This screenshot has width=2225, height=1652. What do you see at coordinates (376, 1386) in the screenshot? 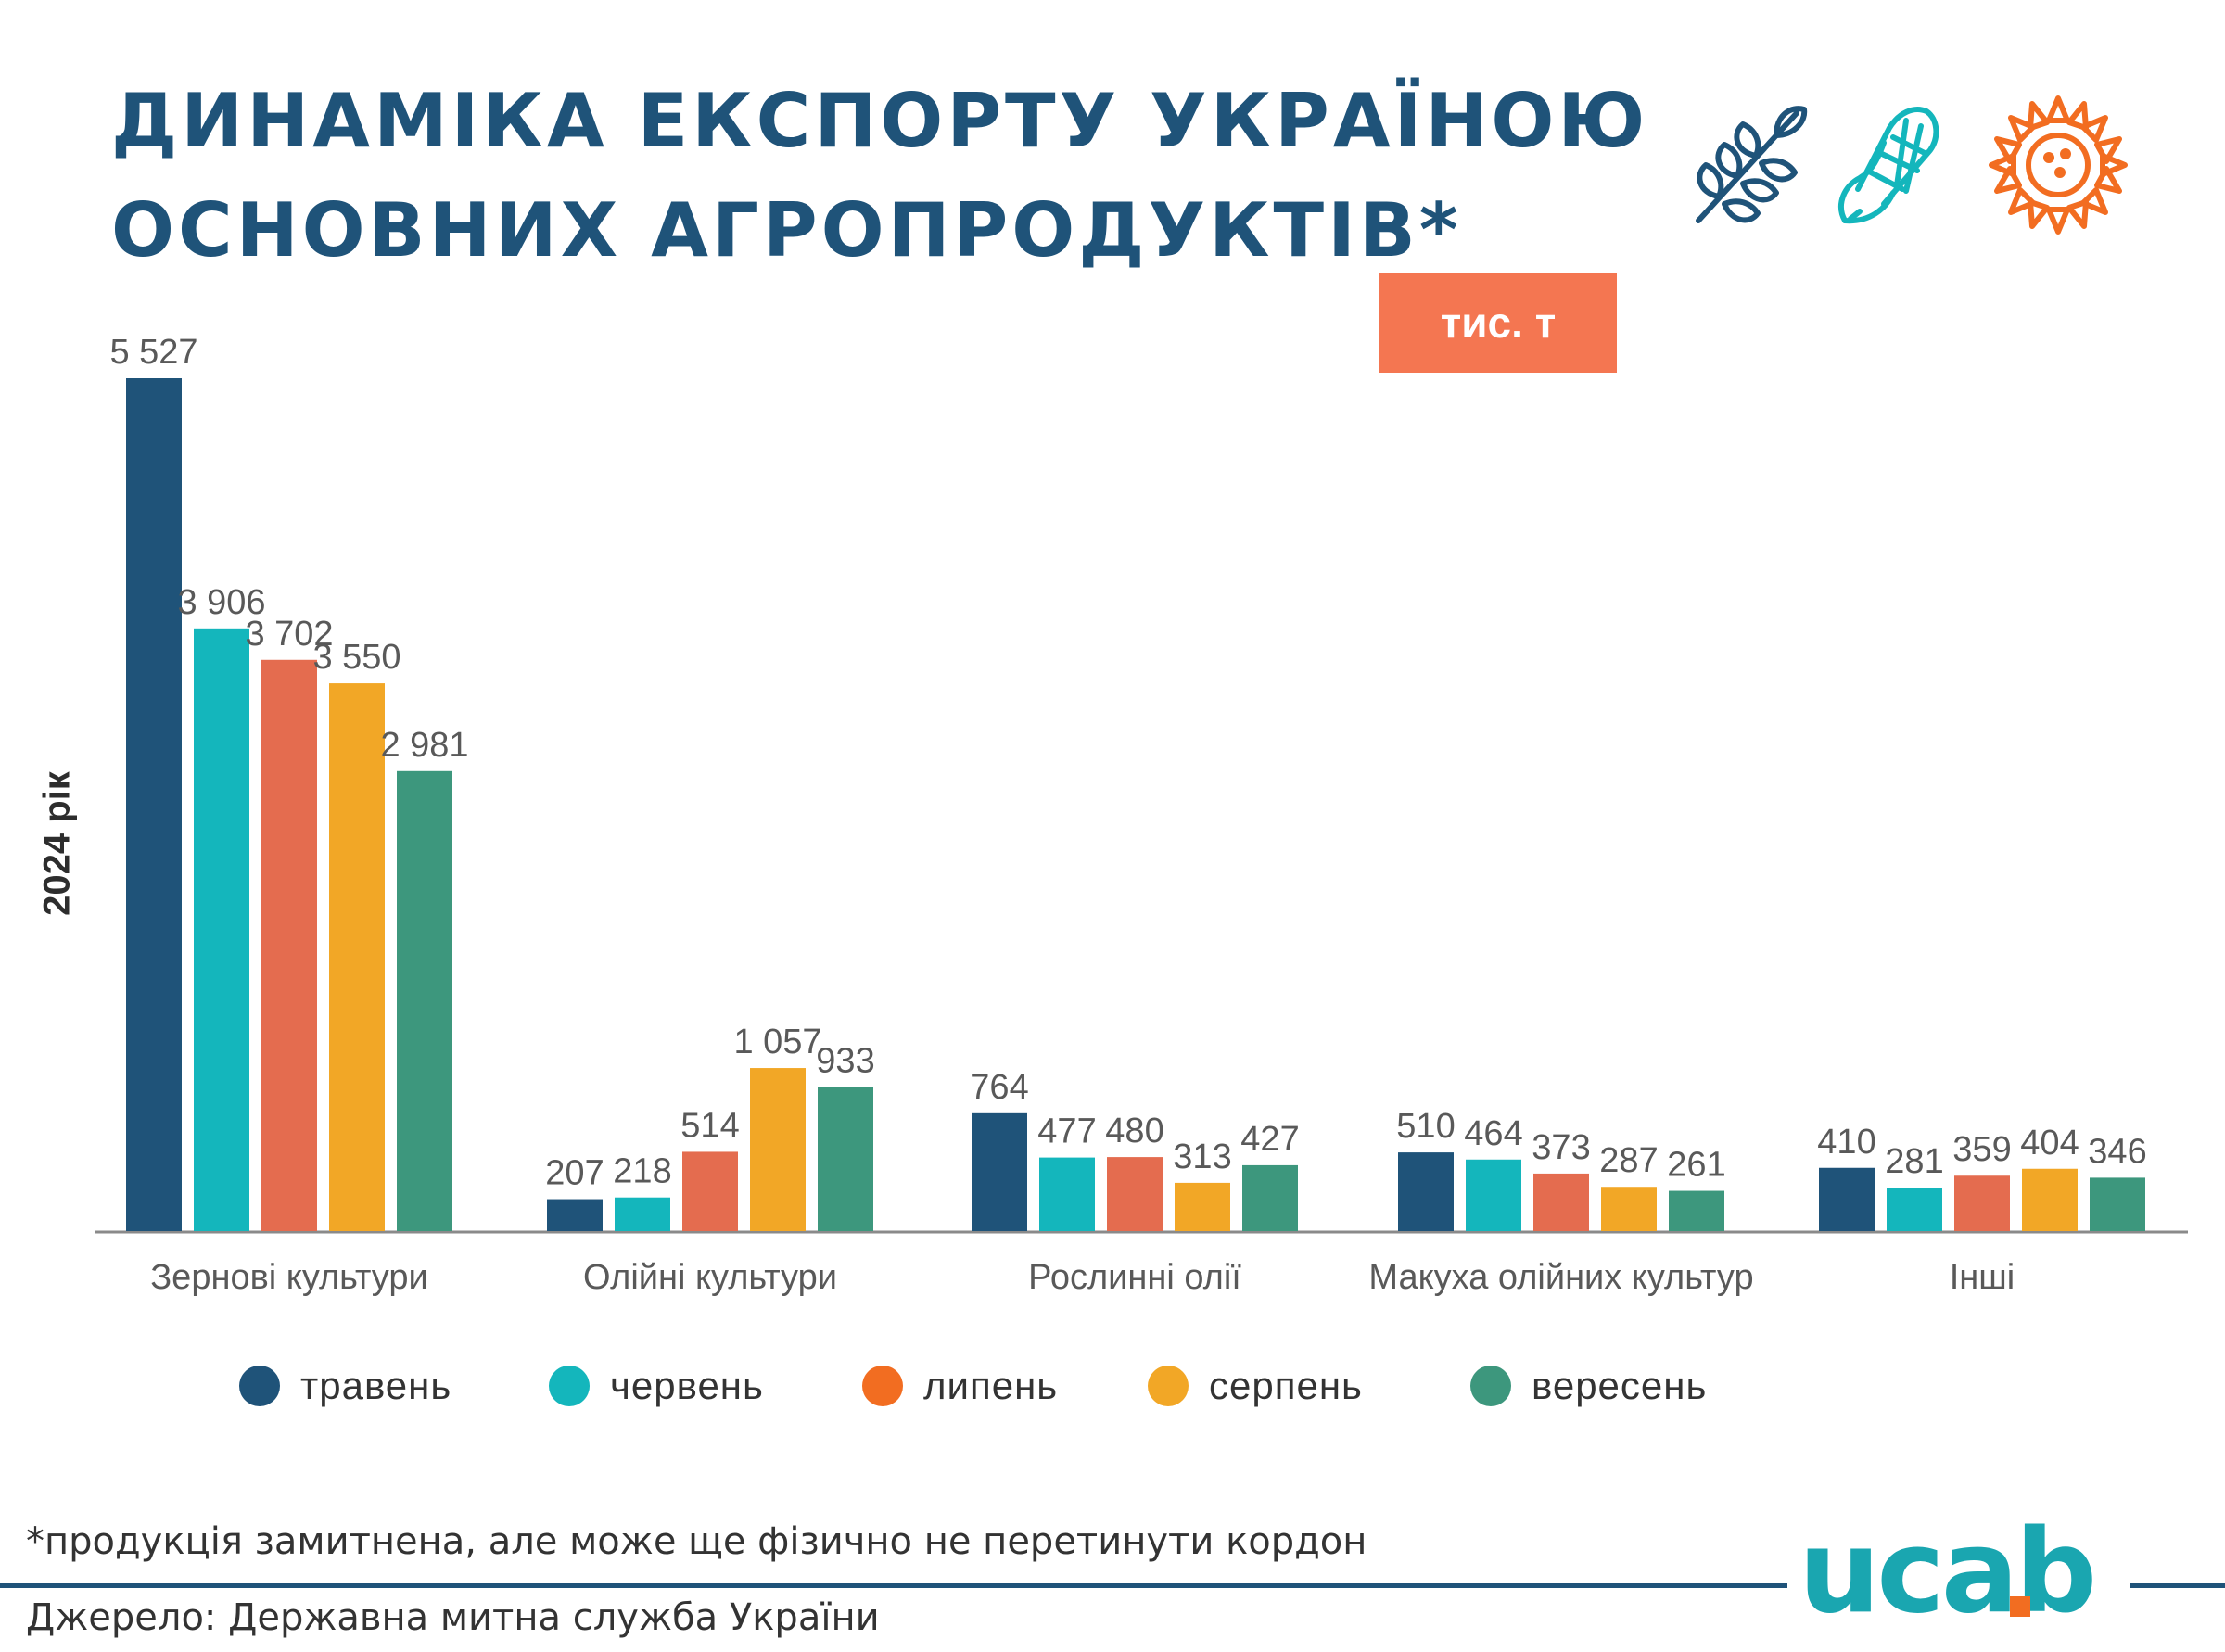
I see `legend-label-travnen: травень` at bounding box center [376, 1386].